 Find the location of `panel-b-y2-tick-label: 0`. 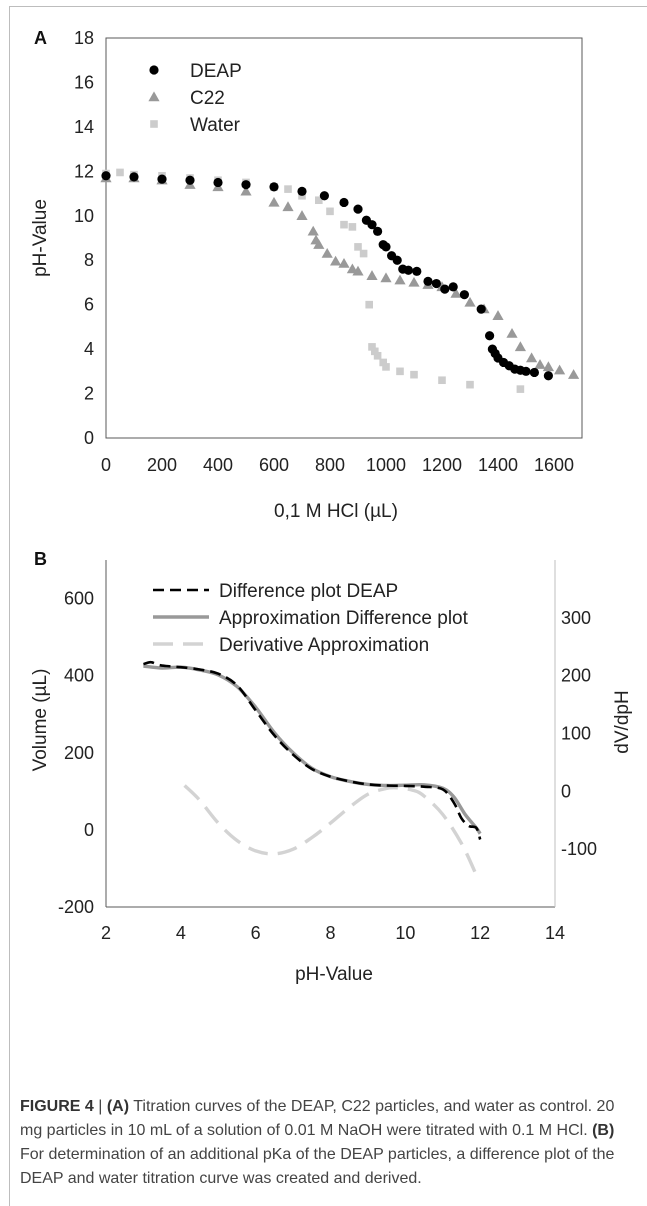

panel-b-y2-tick-label: 0 is located at coordinates (566, 791).